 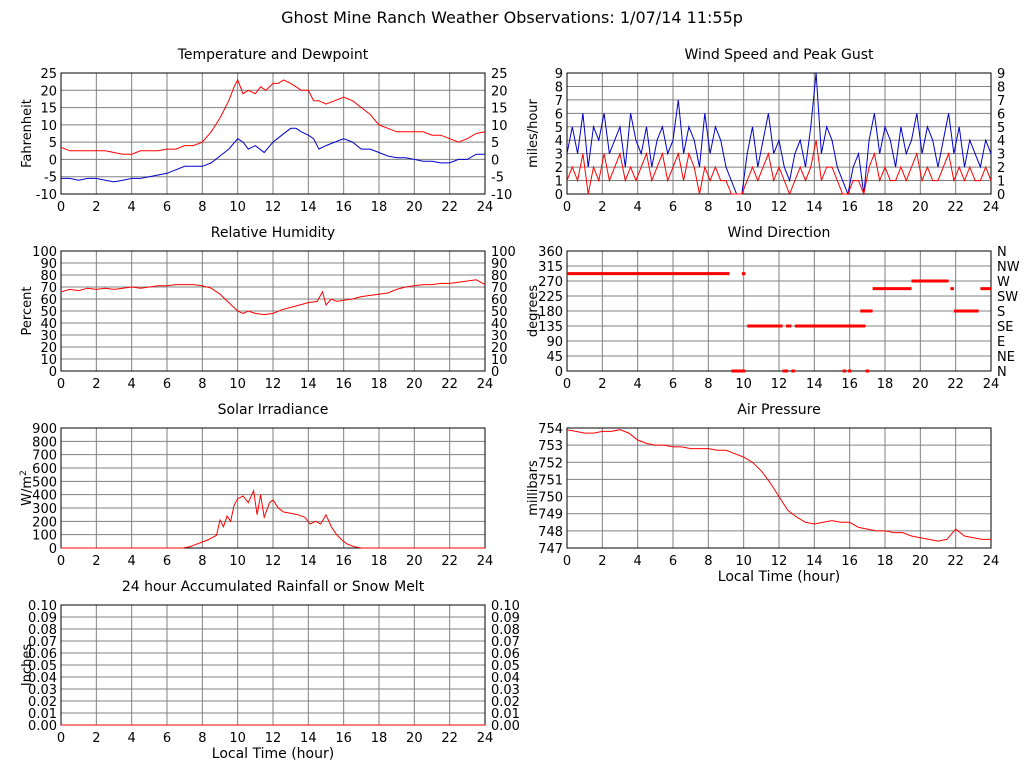 I want to click on y-tick-label: 15, so click(x=48, y=109).